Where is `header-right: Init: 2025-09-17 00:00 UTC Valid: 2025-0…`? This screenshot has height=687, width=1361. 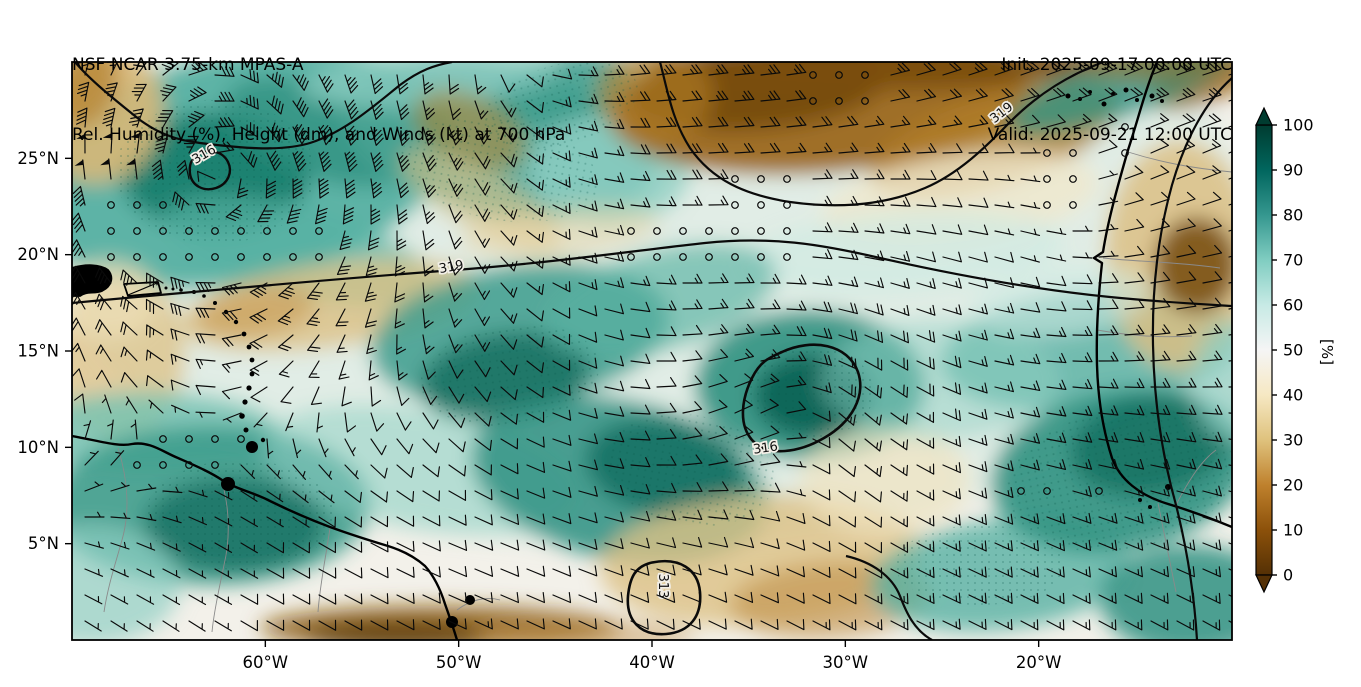 header-right: Init: 2025-09-17 00:00 UTC Valid: 2025-0… is located at coordinates (1110, 101).